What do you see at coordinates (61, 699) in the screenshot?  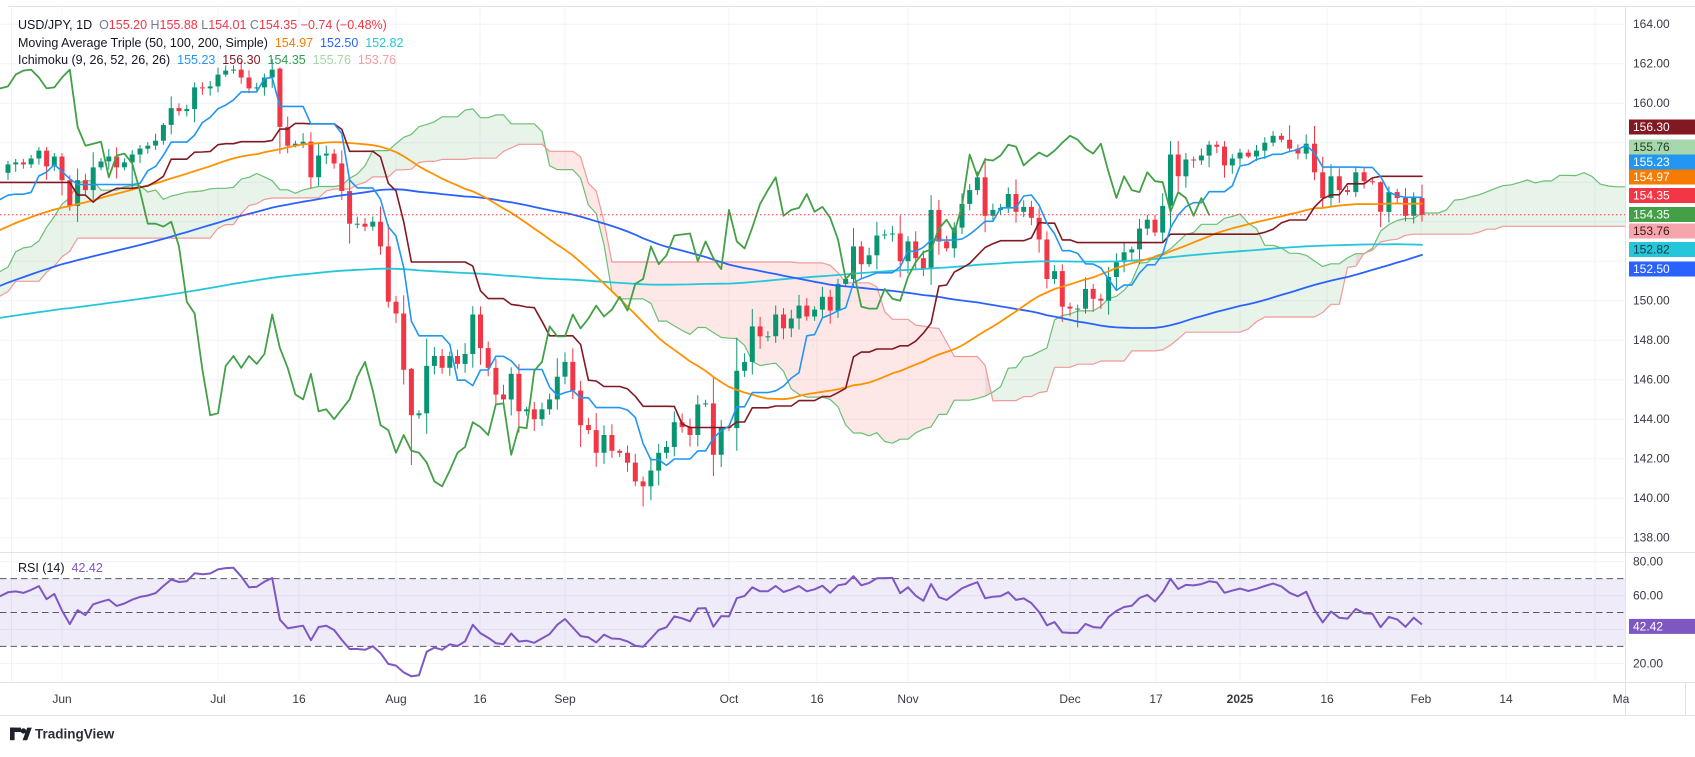 I see `svg-text: Jun` at bounding box center [61, 699].